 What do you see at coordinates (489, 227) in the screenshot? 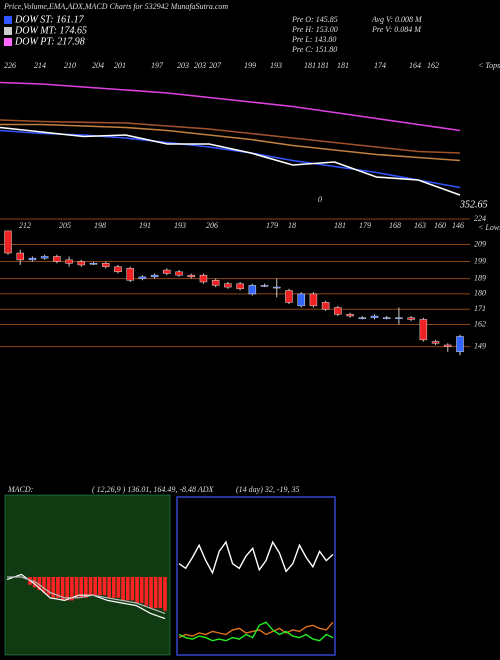
I see `lows-label: < Lows` at bounding box center [489, 227].